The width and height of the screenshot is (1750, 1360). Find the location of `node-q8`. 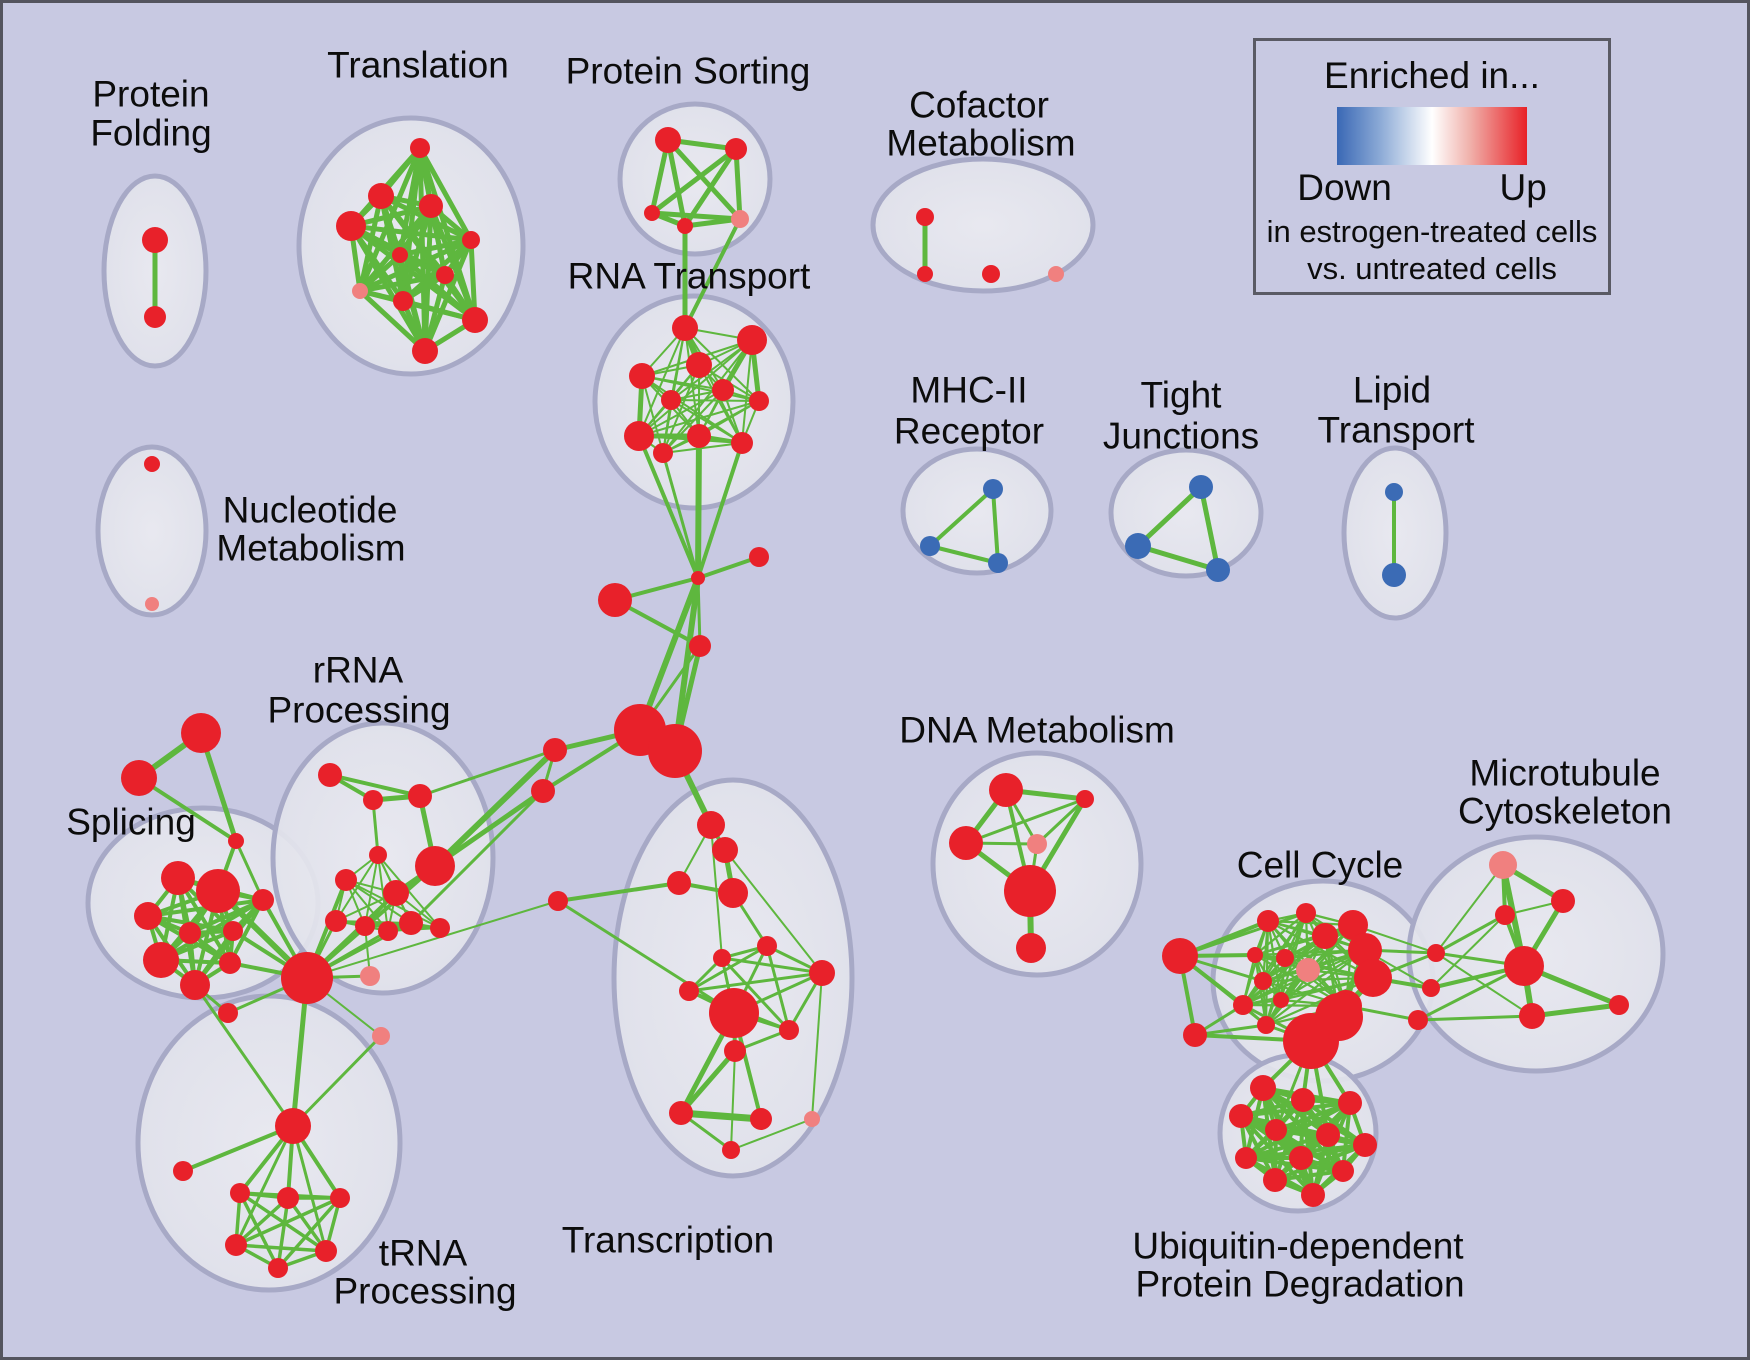

node-q8 is located at coordinates (336, 921).